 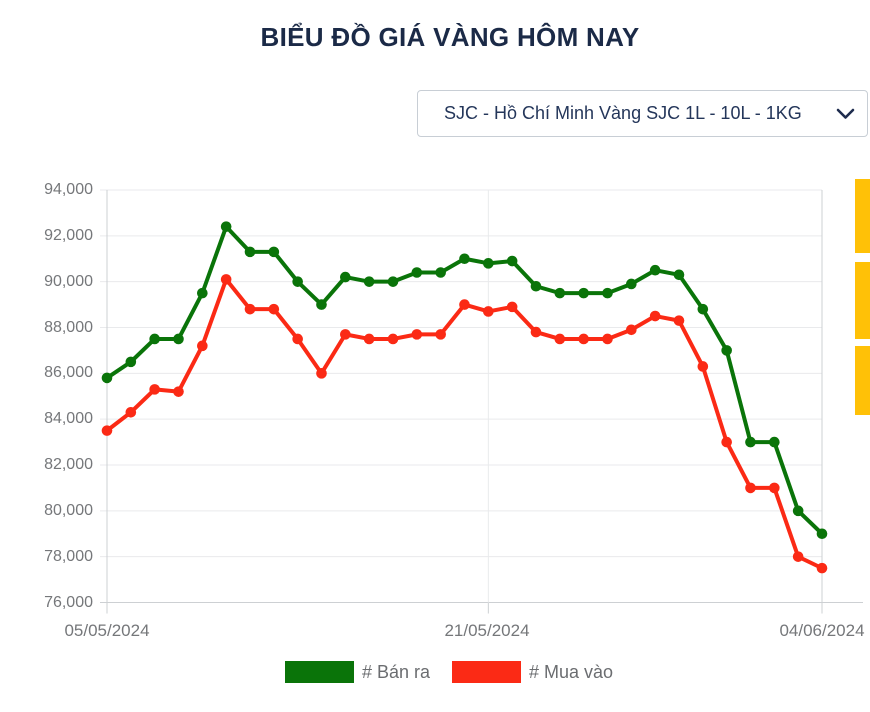 What do you see at coordinates (68, 327) in the screenshot?
I see `y-axis-label: 88,000` at bounding box center [68, 327].